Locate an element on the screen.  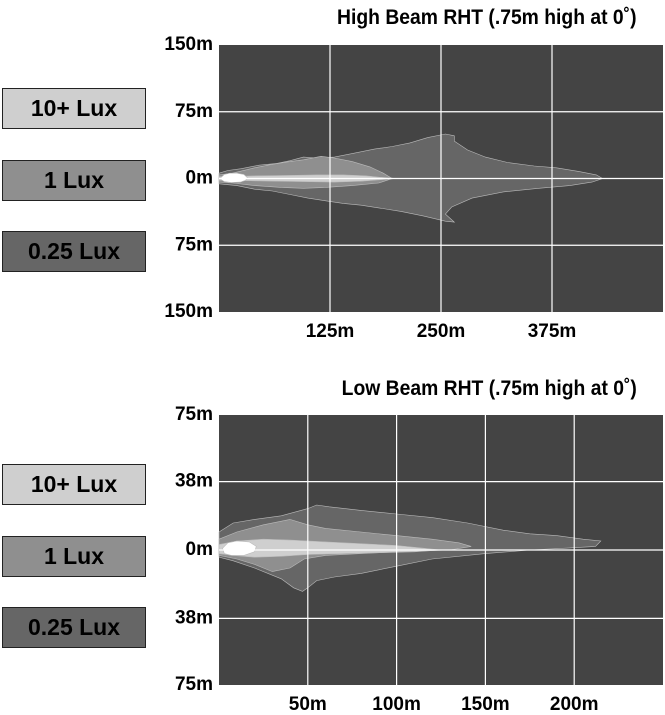
low-beam-xtick-label: 100m is located at coordinates (396, 704).